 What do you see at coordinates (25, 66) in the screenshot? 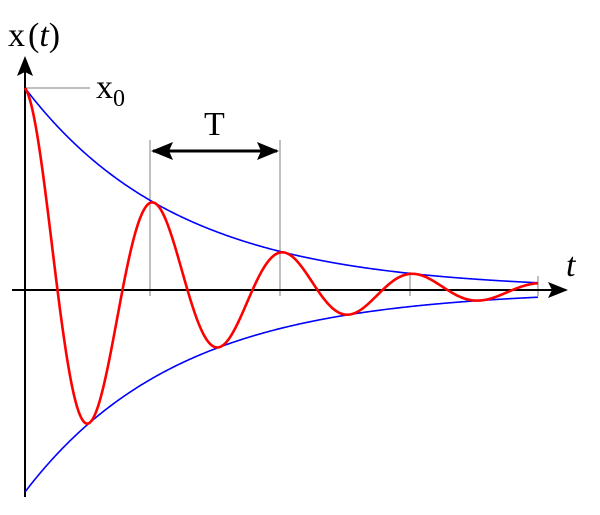
I see `y-axis-arrow` at bounding box center [25, 66].